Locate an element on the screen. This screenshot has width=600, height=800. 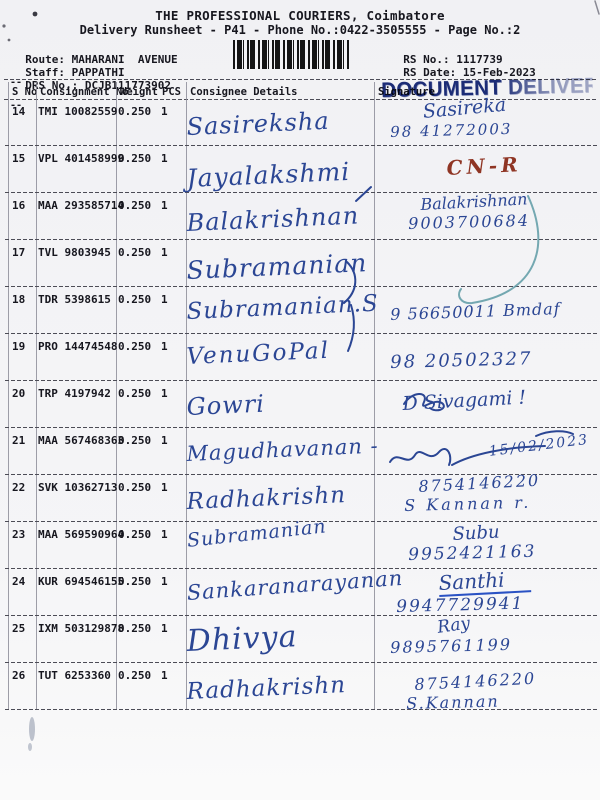
rs-date-label: RS Date: is located at coordinates (430, 72).